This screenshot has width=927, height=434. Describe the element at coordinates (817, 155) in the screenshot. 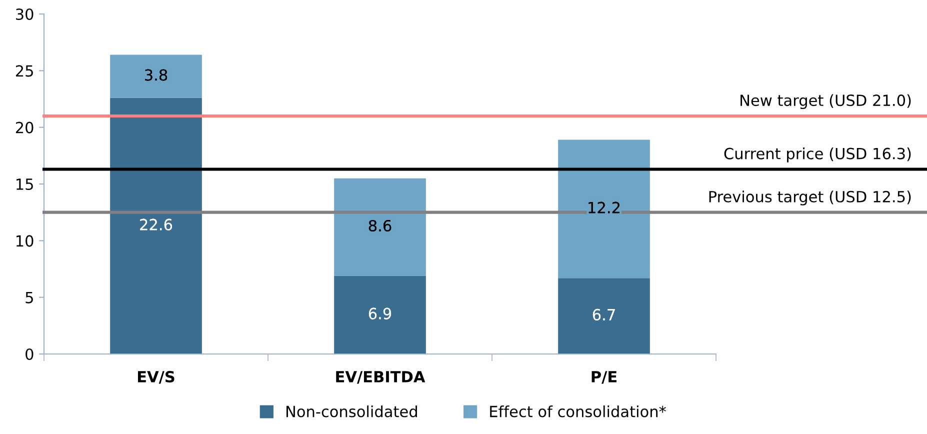

I see `ref-line-label: Current price (USD 16.3)` at that location.